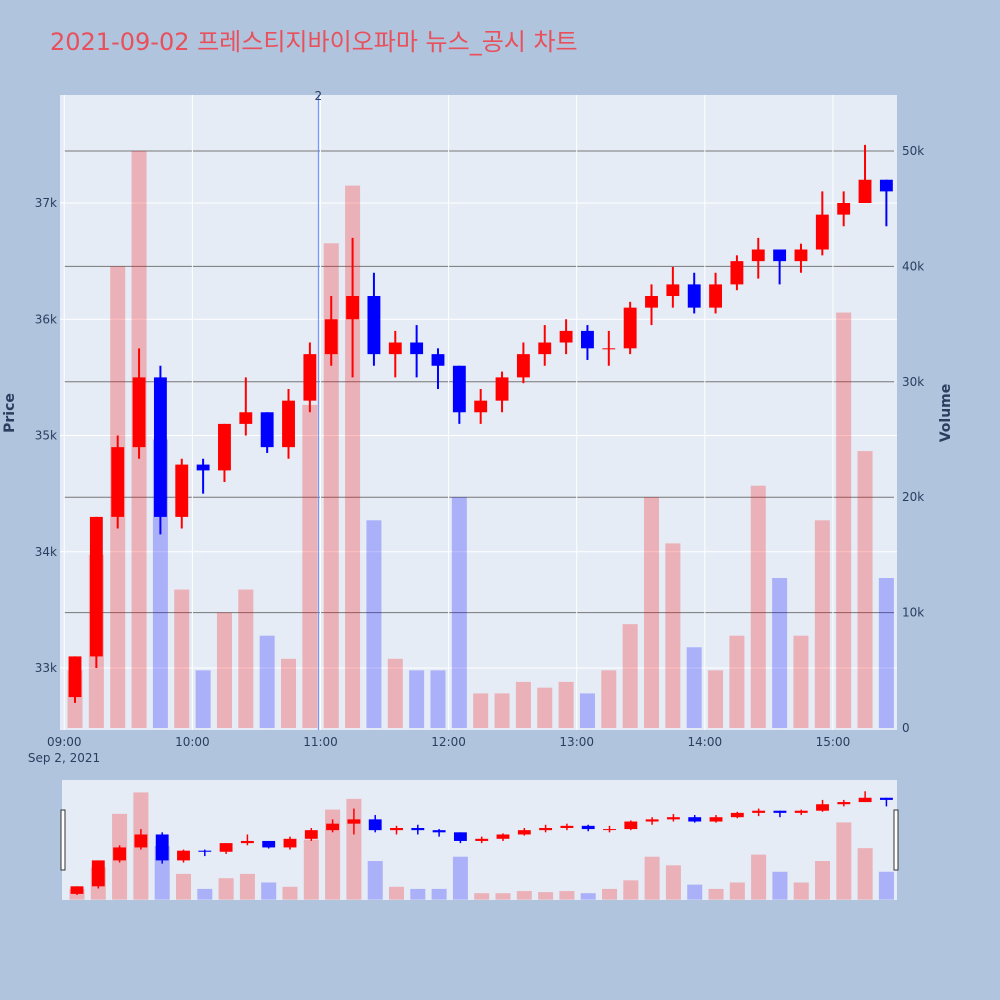  Describe the element at coordinates (319, 96) in the screenshot. I see `annotation-text: 2` at that location.